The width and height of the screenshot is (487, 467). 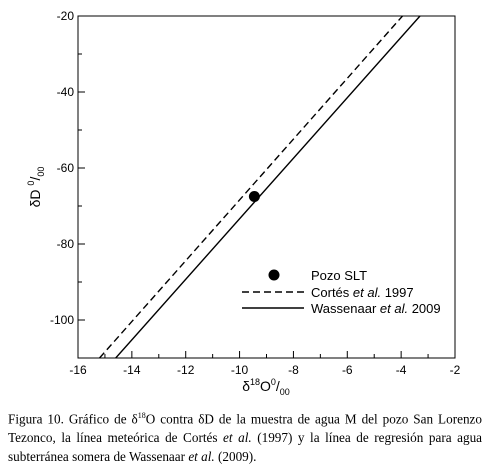 What do you see at coordinates (455, 370) in the screenshot?
I see `x-tick-label: -2` at bounding box center [455, 370].